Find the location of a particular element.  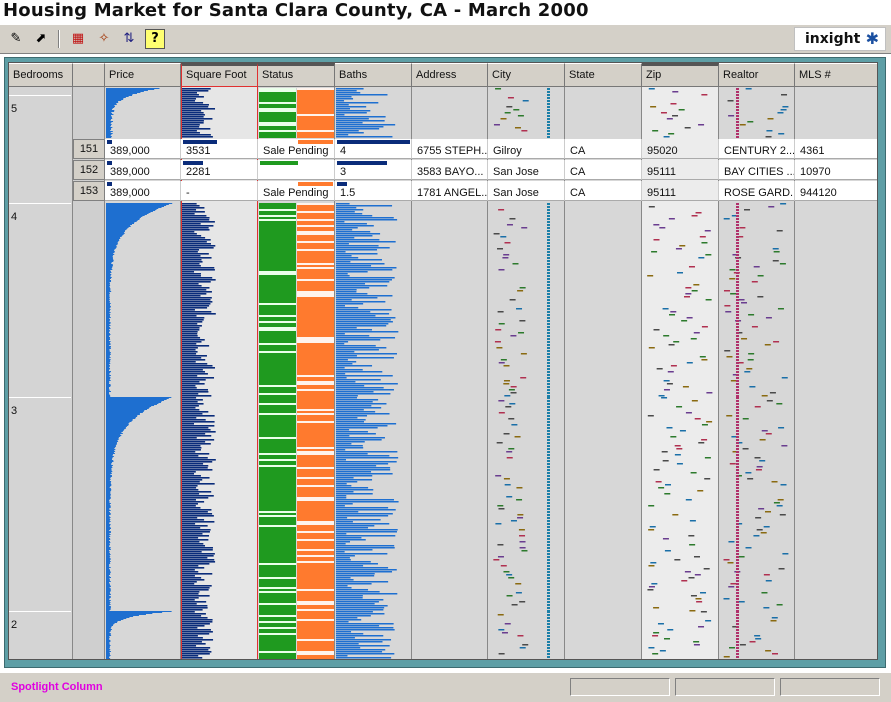

header-price: Price is located at coordinates (143, 75).